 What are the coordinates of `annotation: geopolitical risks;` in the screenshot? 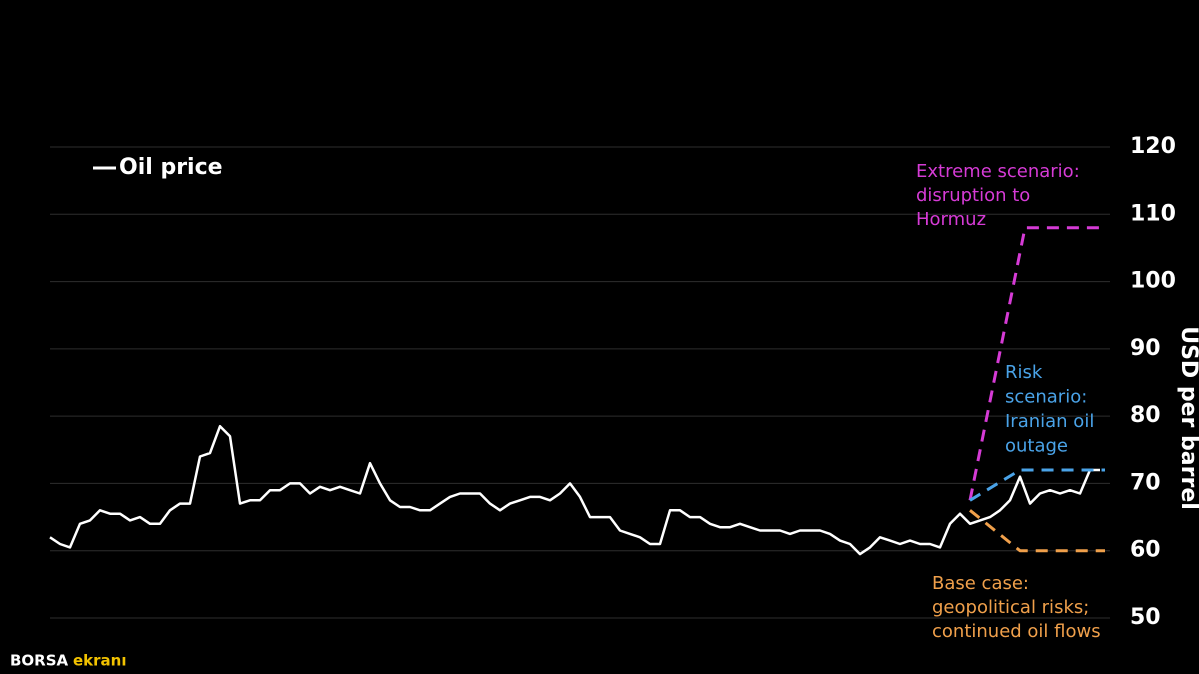 It's located at (1010, 607).